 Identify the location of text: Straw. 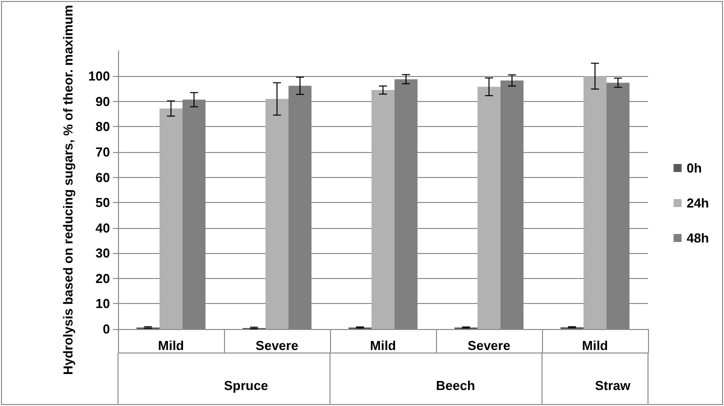
(613, 385).